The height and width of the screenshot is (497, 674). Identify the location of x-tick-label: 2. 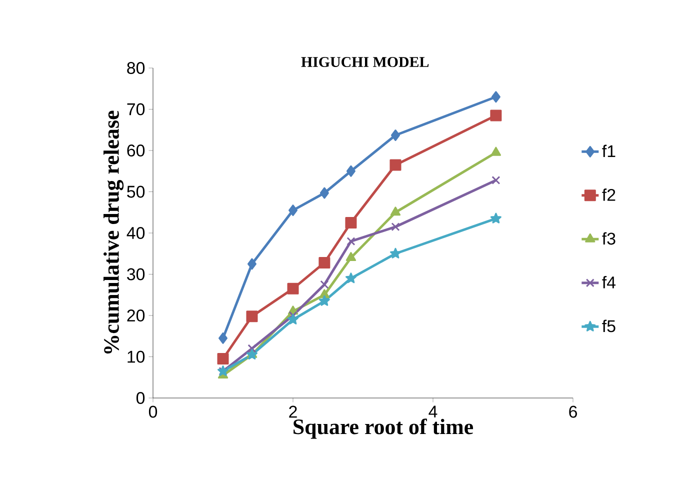
(293, 412).